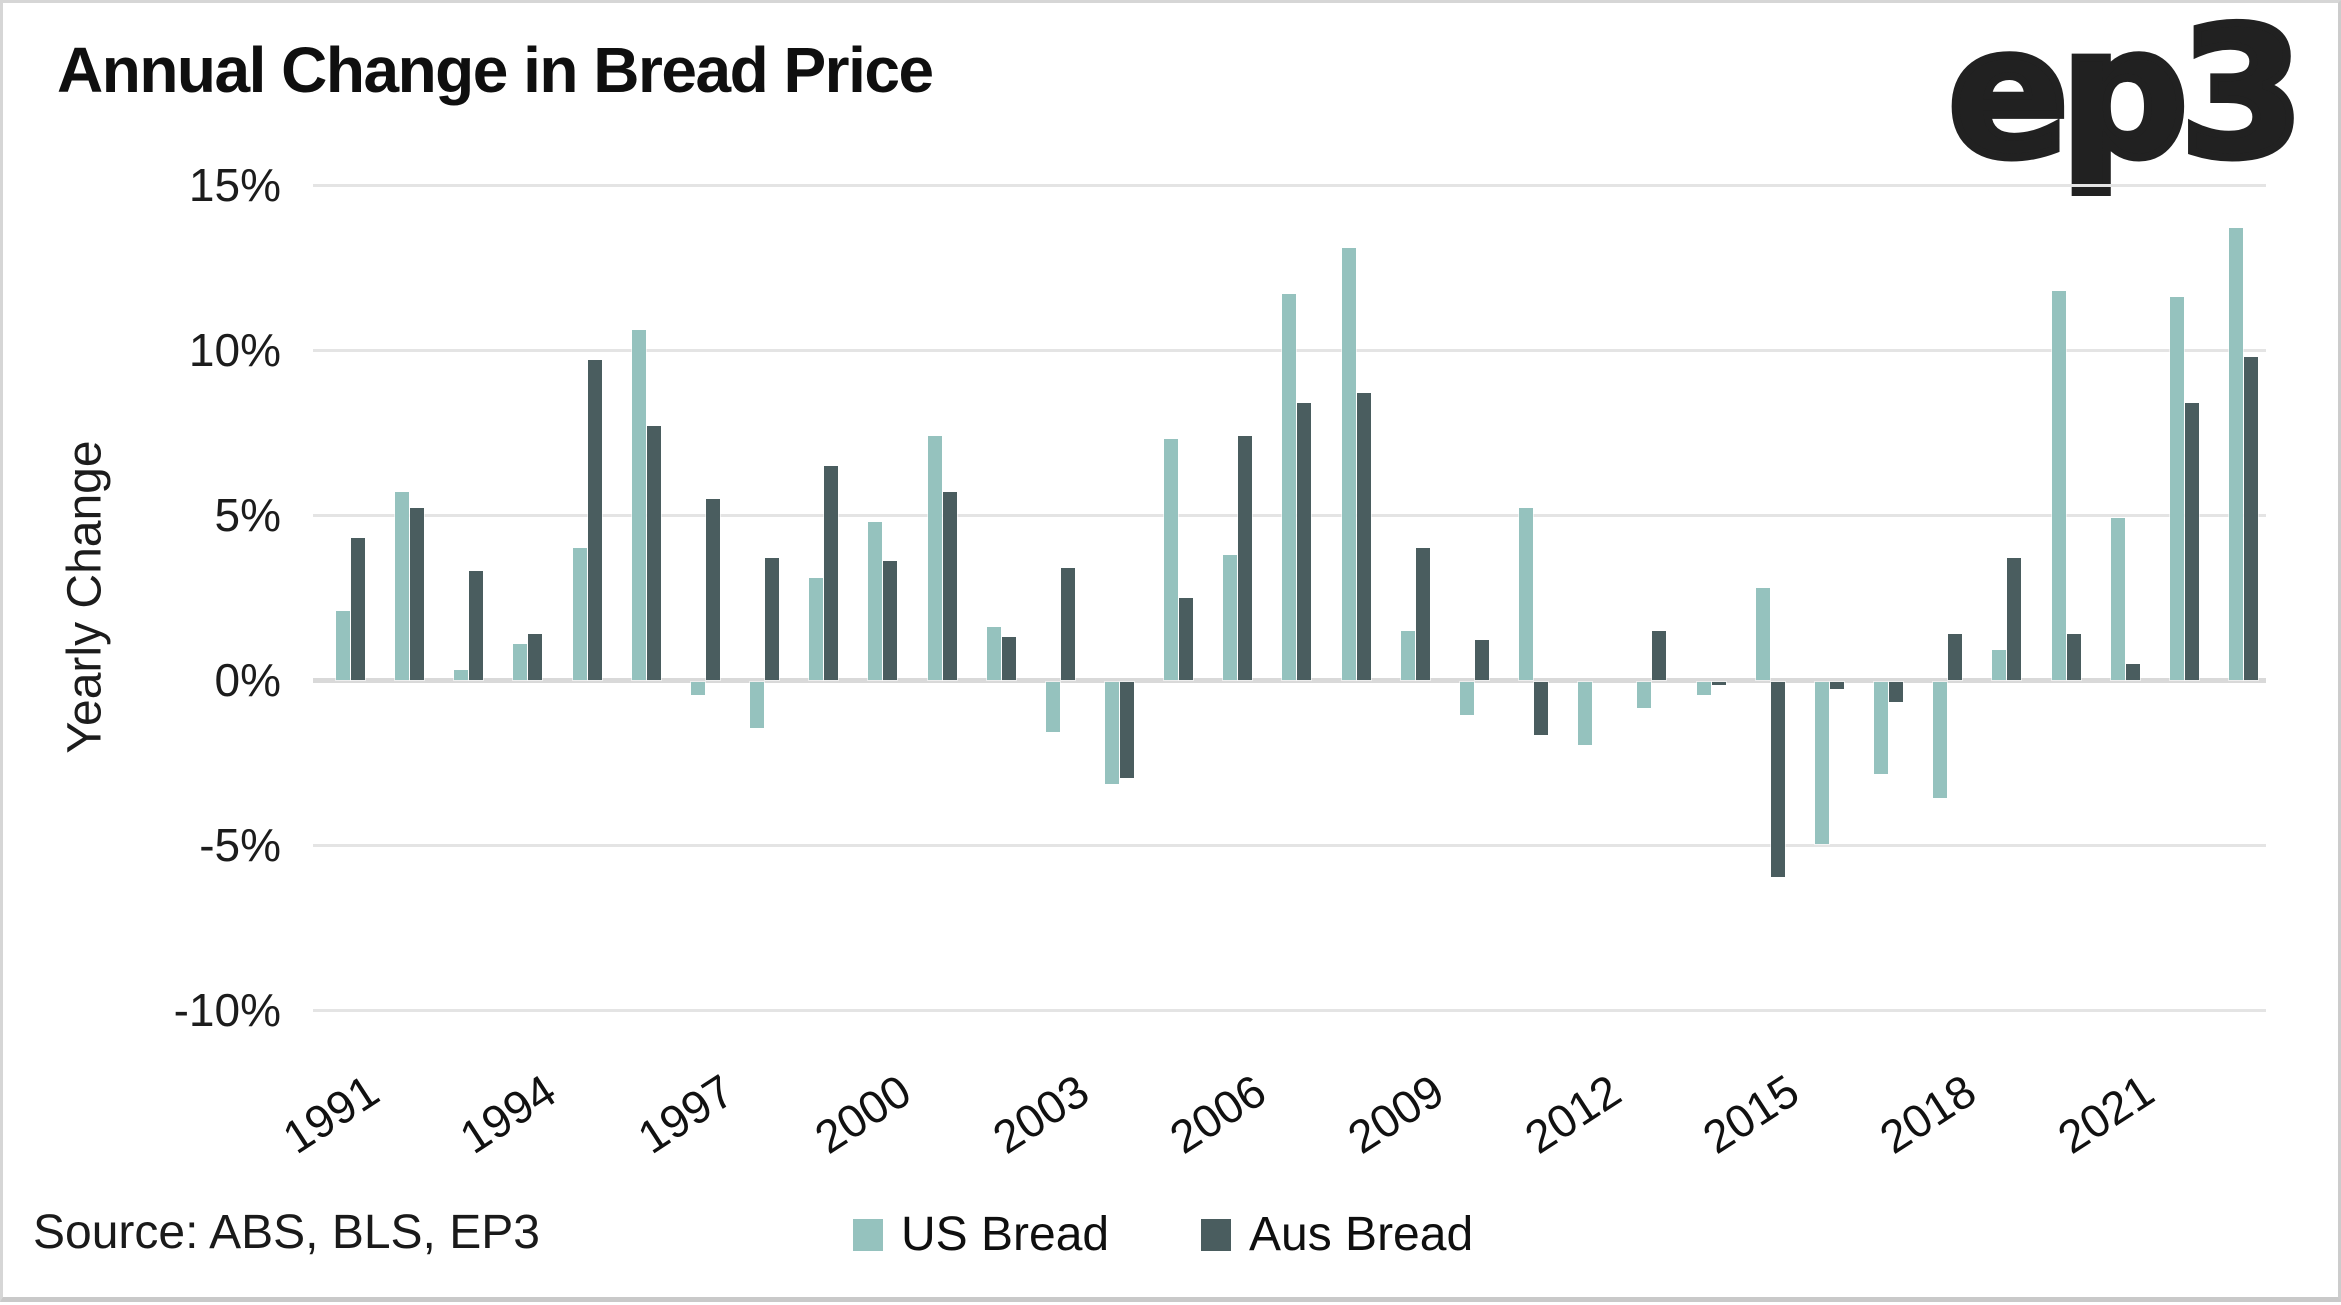  I want to click on ep3-logo: ep3, so click(2126, 98).